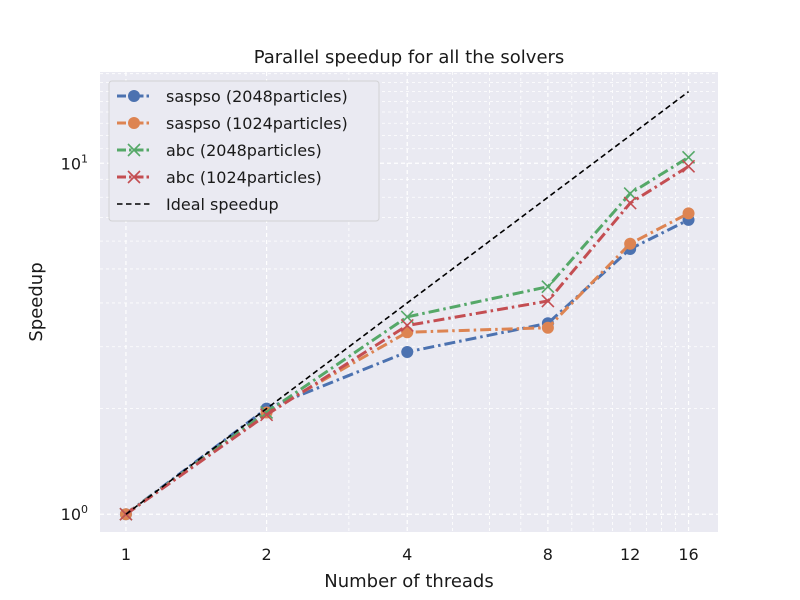 The height and width of the screenshot is (600, 800). I want to click on x-tick-labels: 1 2 4 8 12 16, so click(410, 554).